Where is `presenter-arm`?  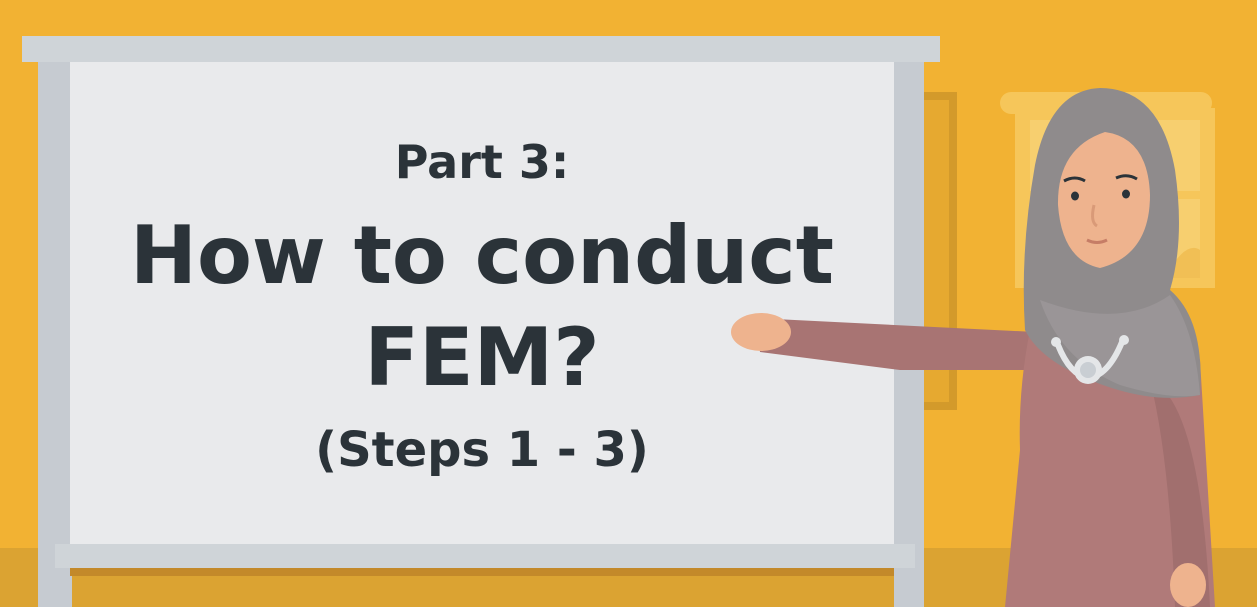 presenter-arm is located at coordinates (902, 344).